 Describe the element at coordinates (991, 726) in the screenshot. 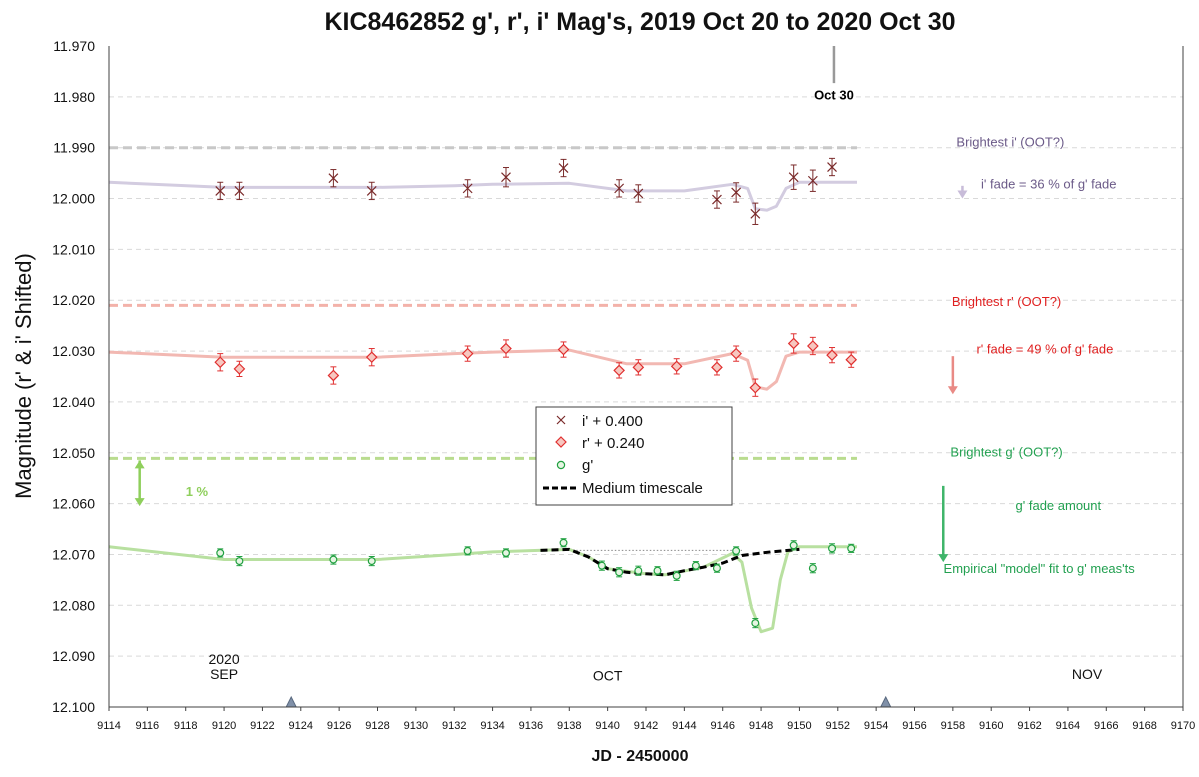

I see `x-tick-label: 9160` at that location.